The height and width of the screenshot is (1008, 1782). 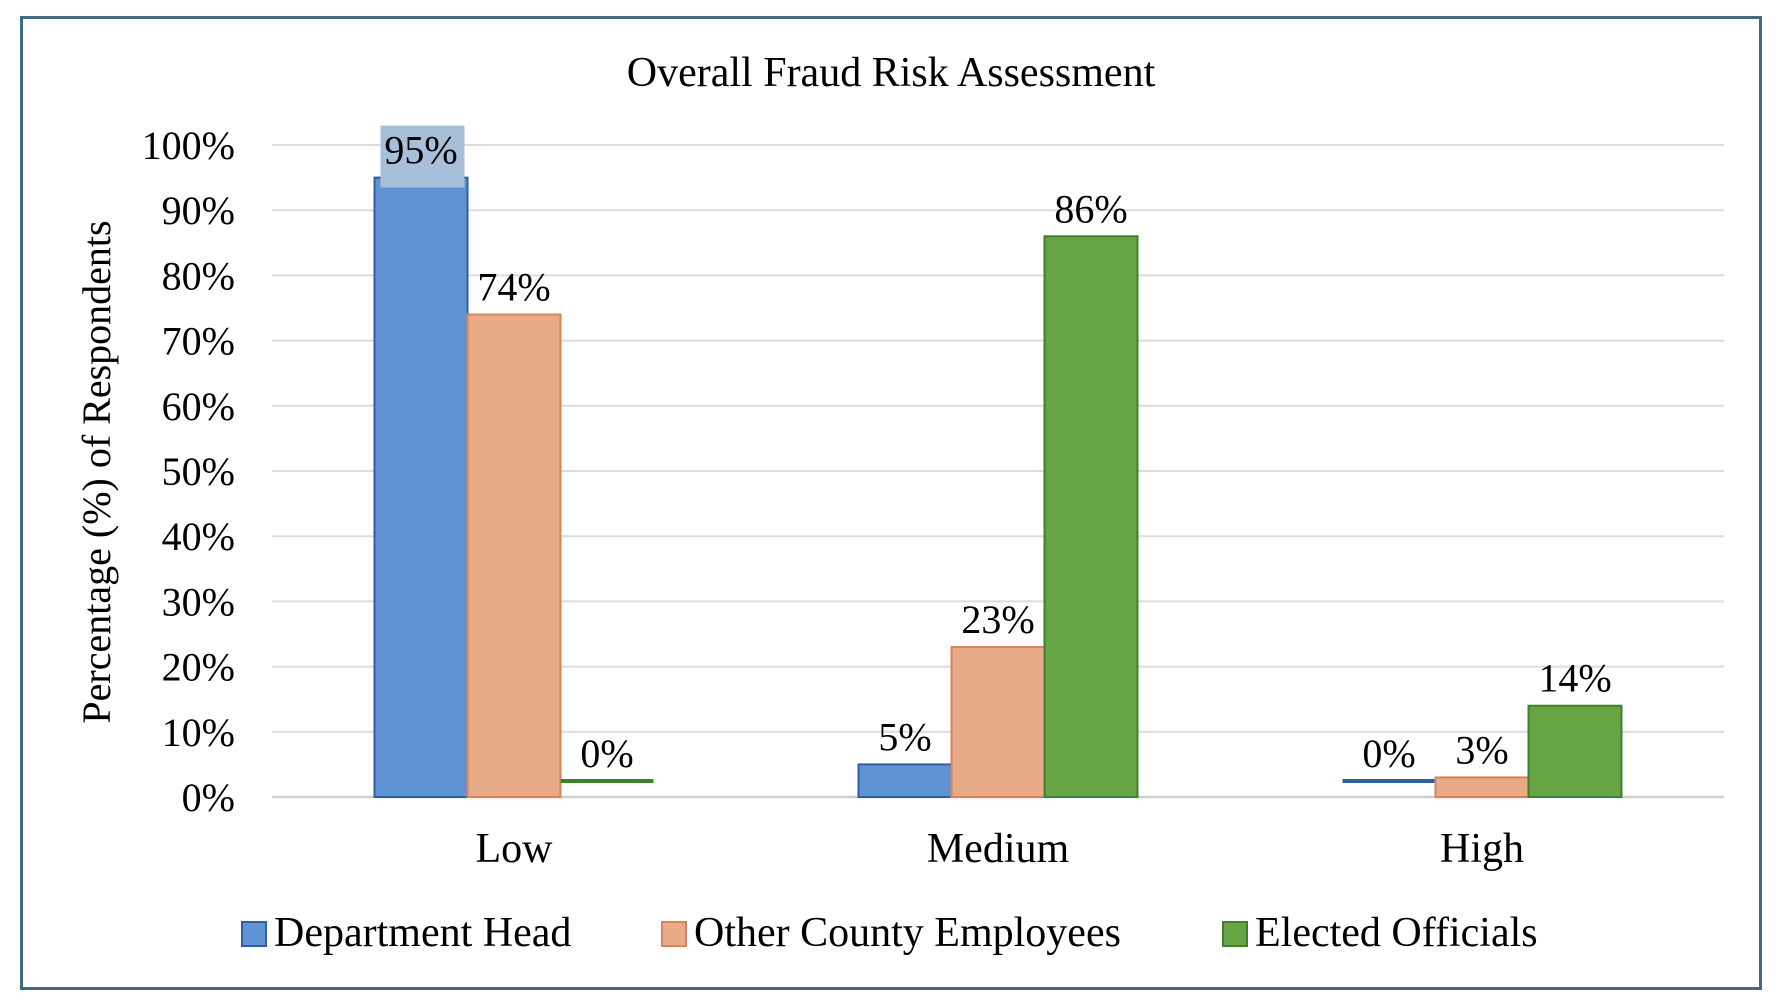 What do you see at coordinates (422, 933) in the screenshot?
I see `legend-label: Department Head` at bounding box center [422, 933].